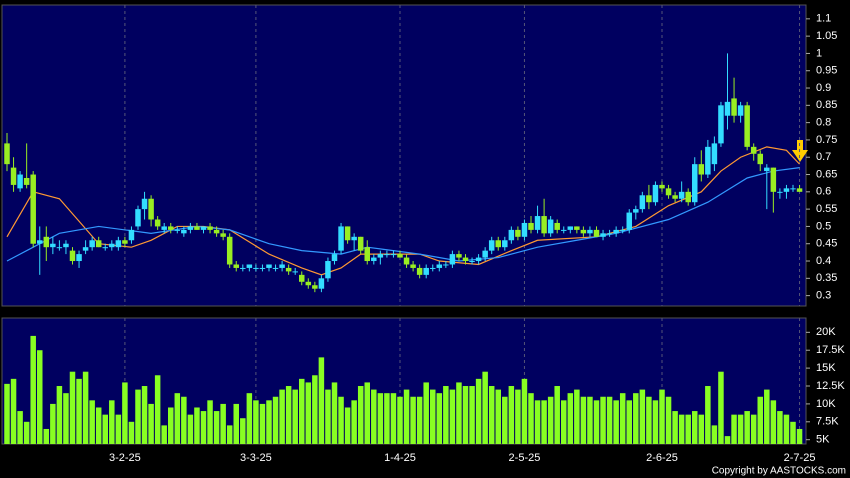  I want to click on y-tick-label: 0.85, so click(826, 105).